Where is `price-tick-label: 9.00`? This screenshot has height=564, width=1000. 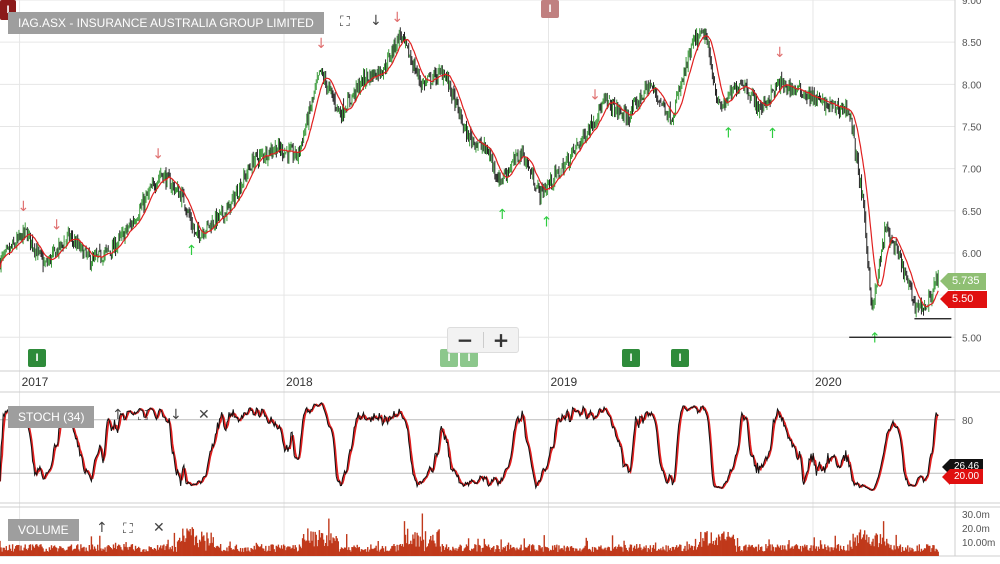 price-tick-label: 9.00 is located at coordinates (972, 3).